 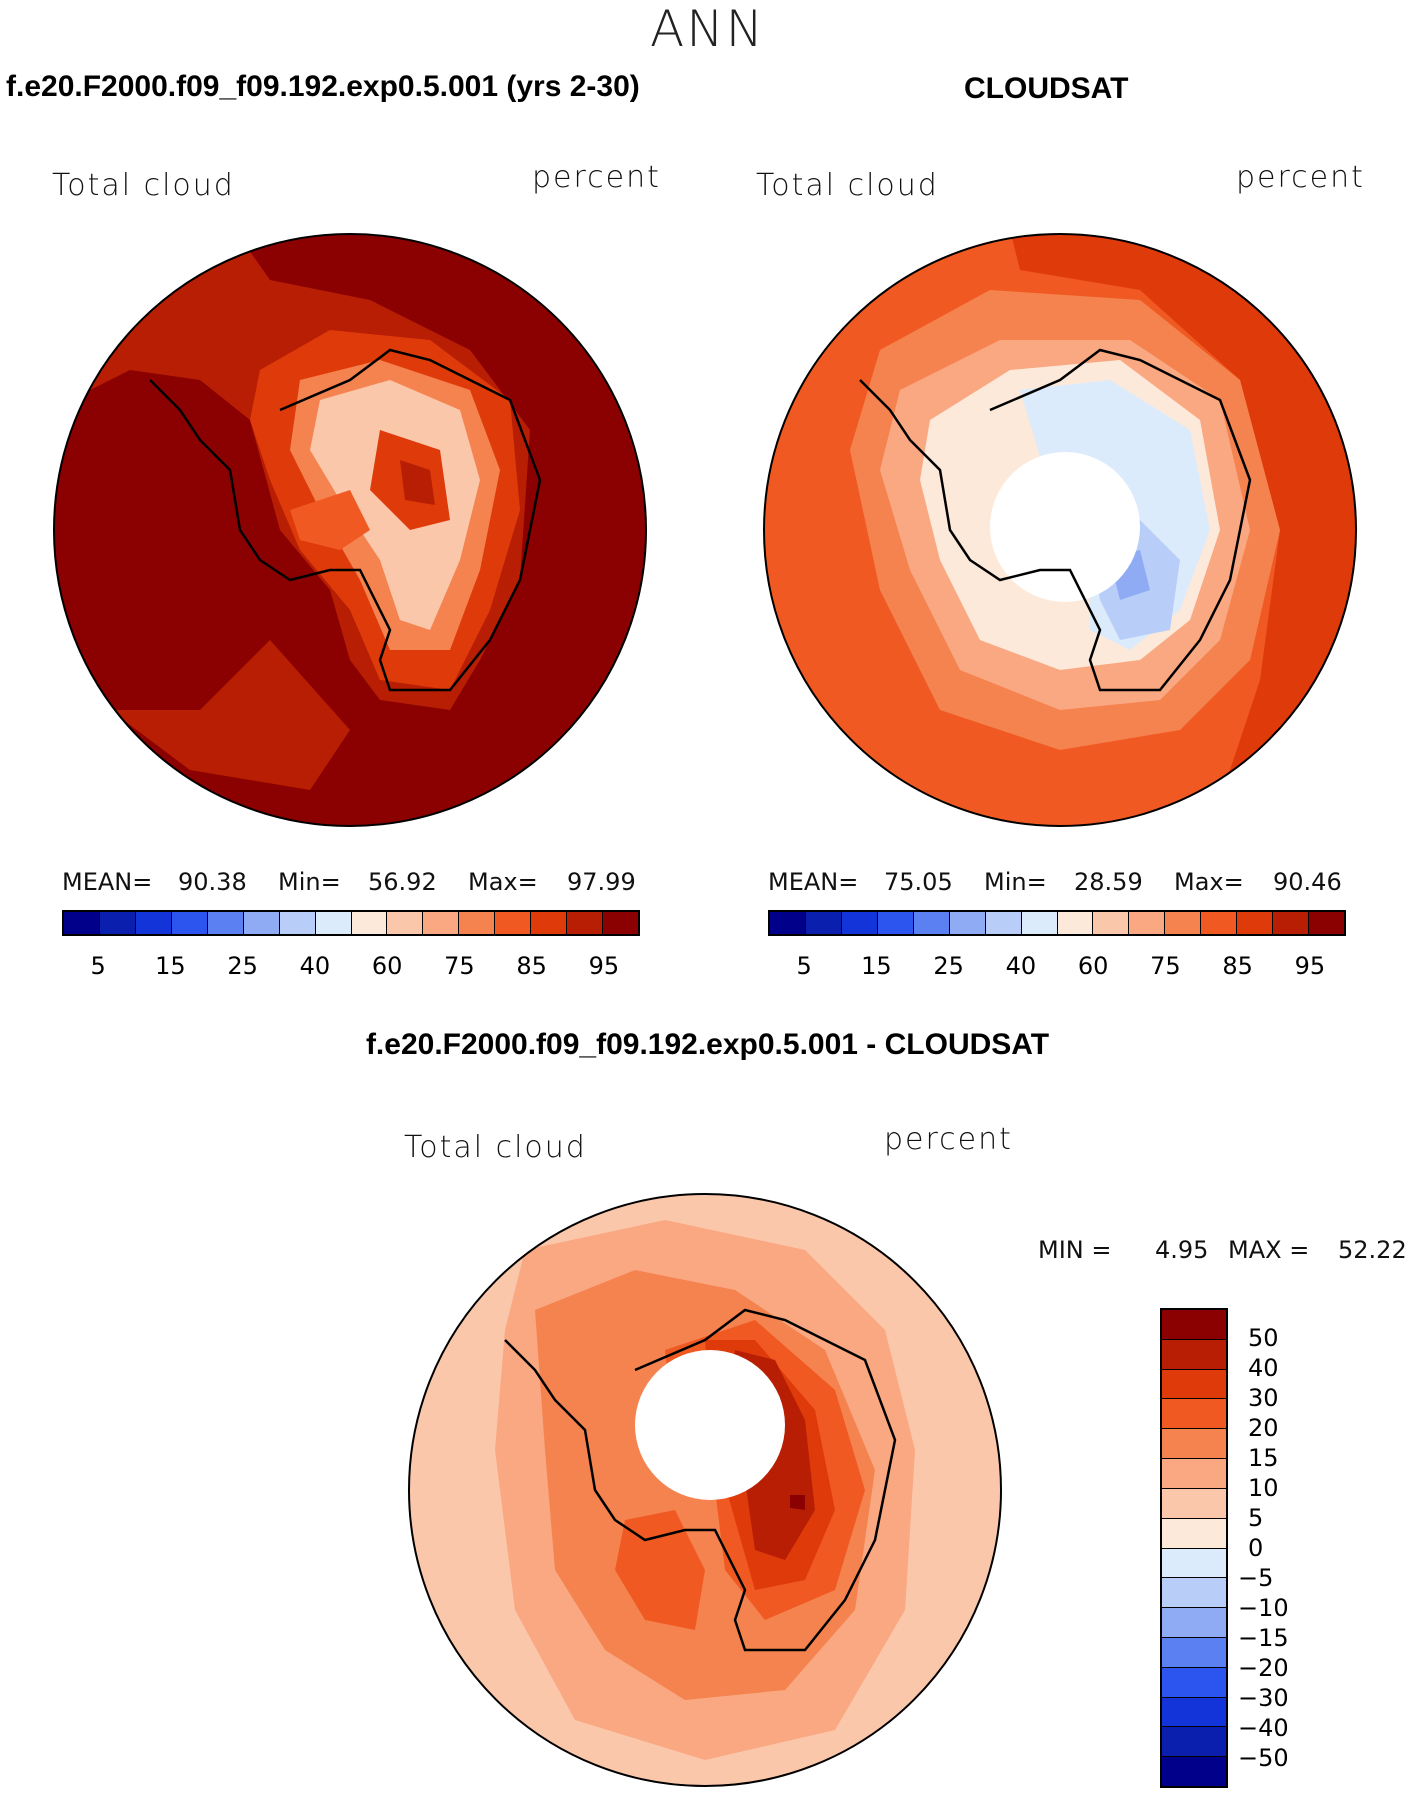 What do you see at coordinates (1263, 1638) in the screenshot?
I see `colorbar-tick-label: −15` at bounding box center [1263, 1638].